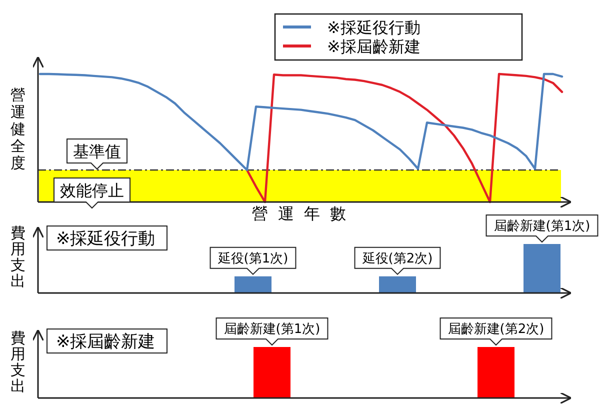 This screenshot has width=605, height=405. Describe the element at coordinates (92, 190) in the screenshot. I see `band-label: 效能停止` at that location.